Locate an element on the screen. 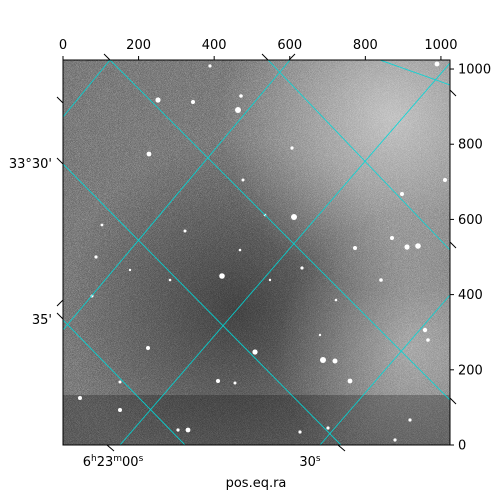  pixel-y-tick-label: 0 is located at coordinates (462, 446).